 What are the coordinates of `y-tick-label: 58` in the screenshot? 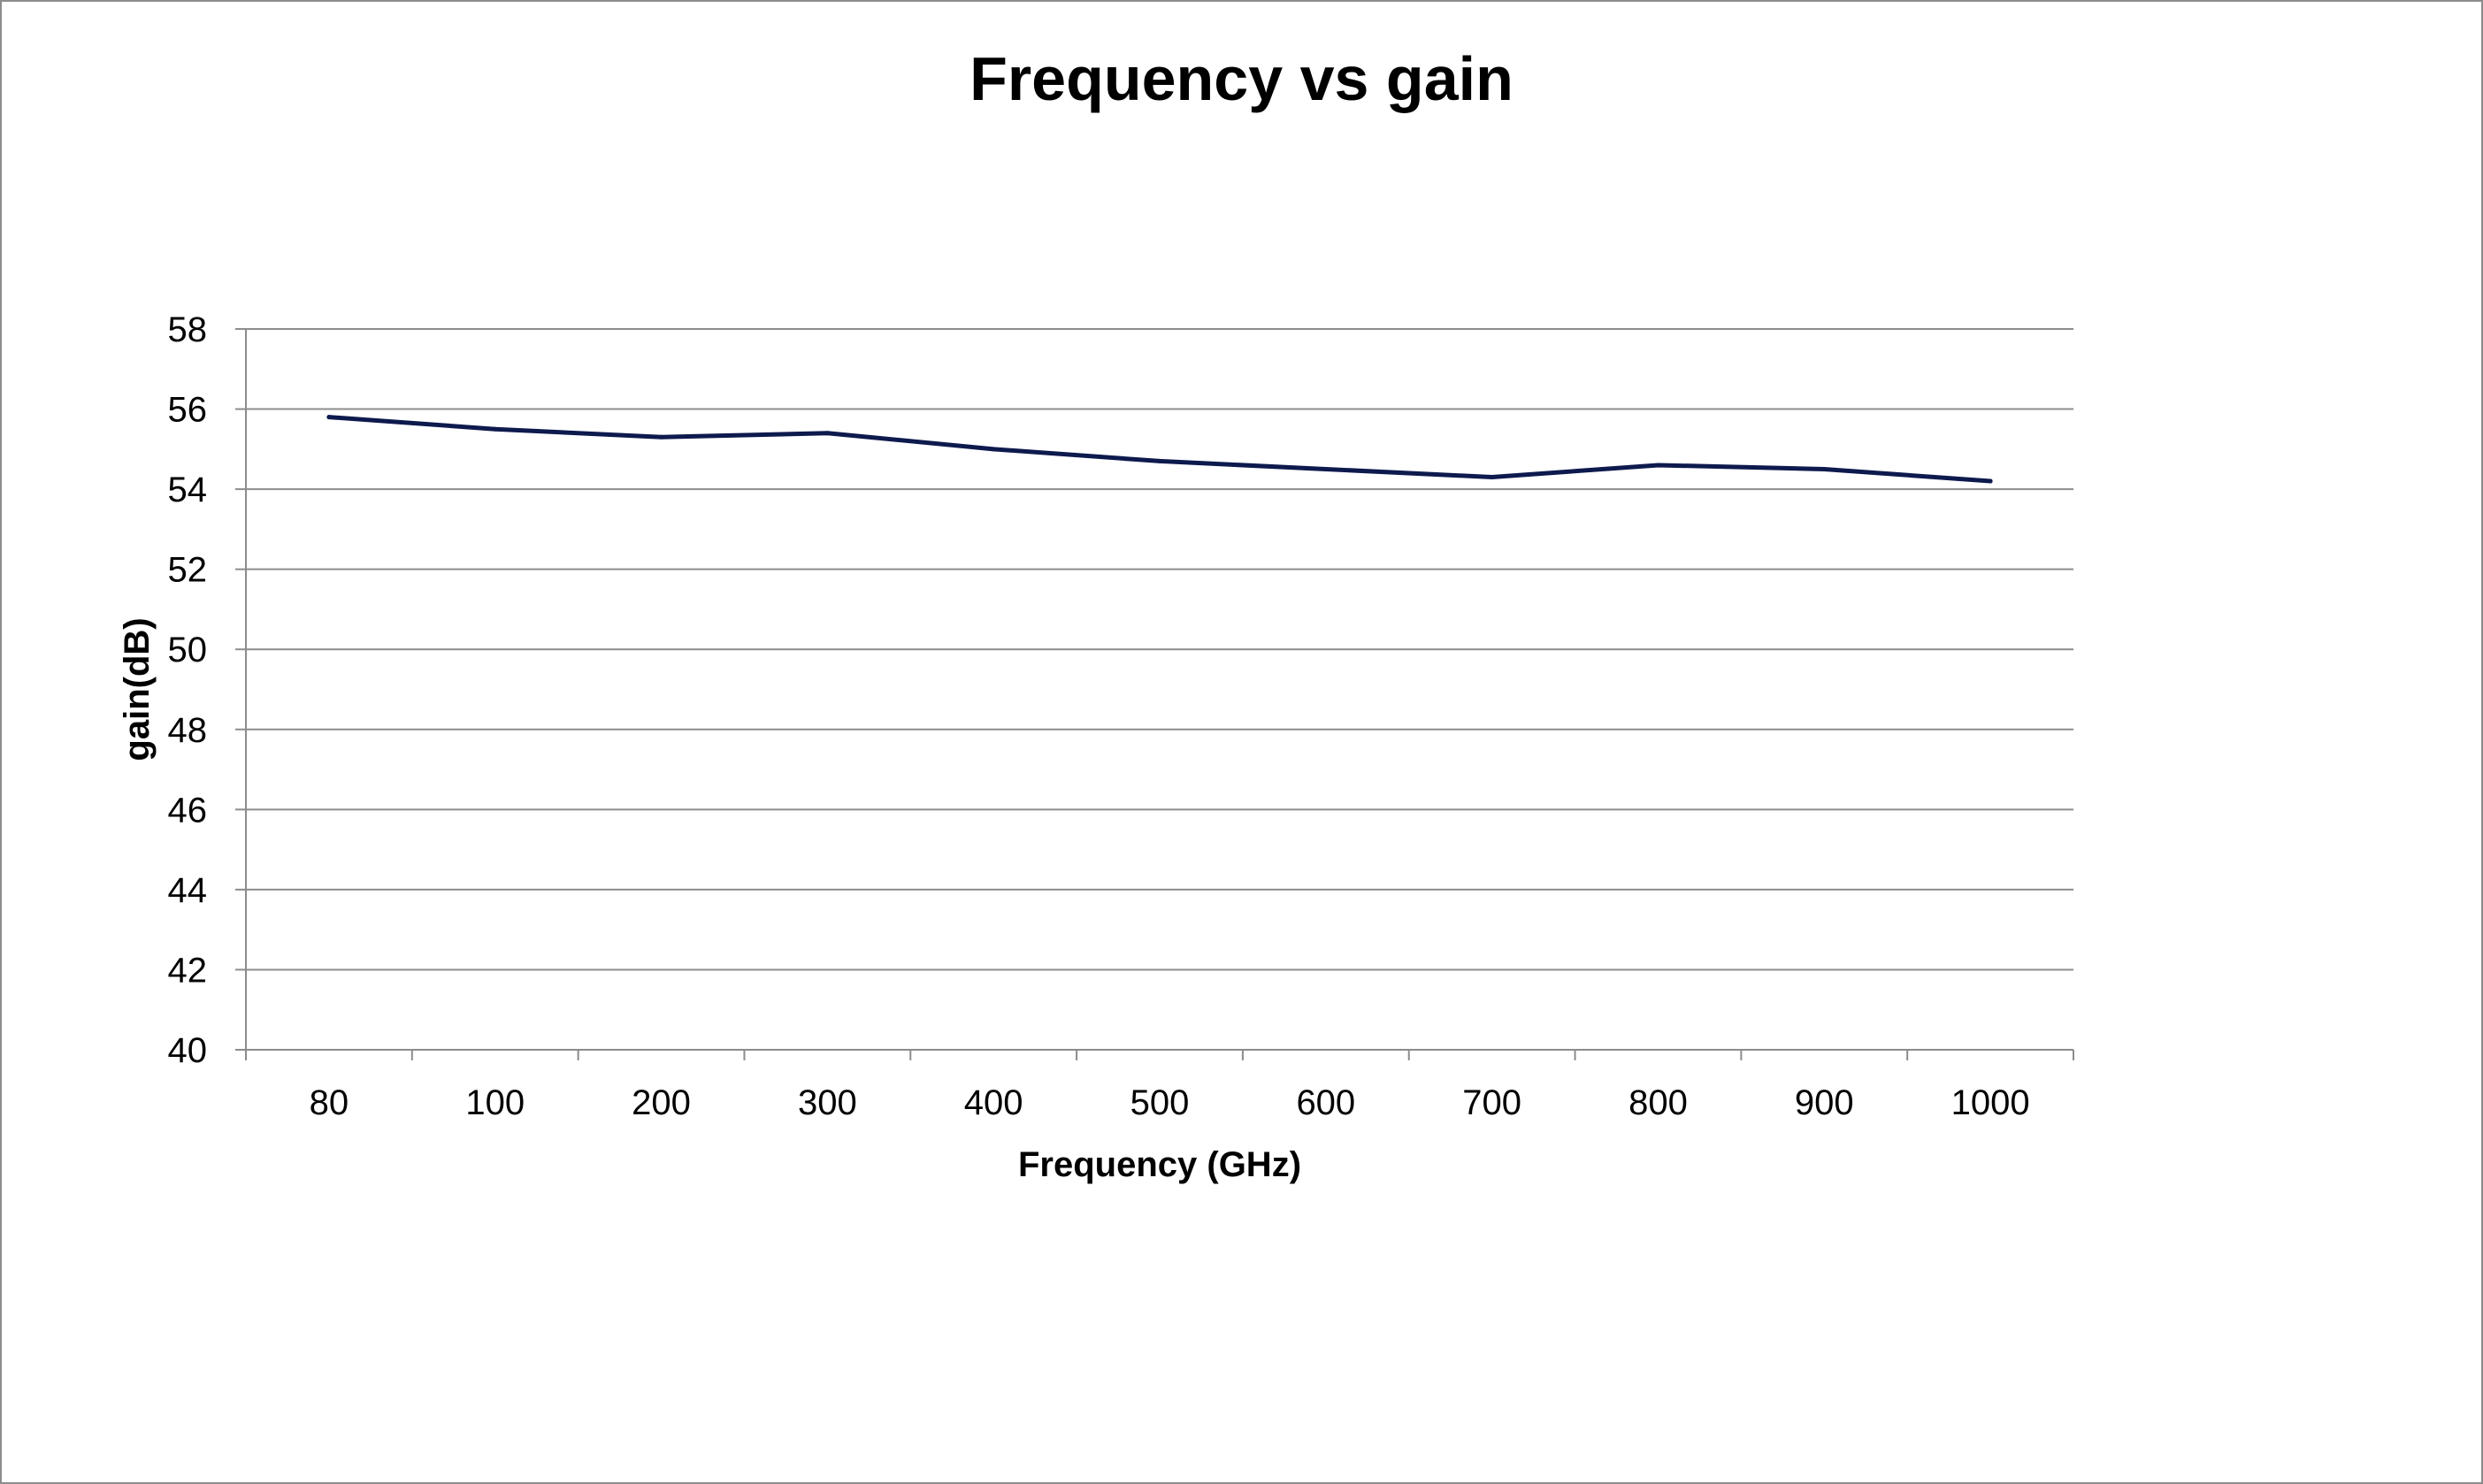 It's located at (188, 329).